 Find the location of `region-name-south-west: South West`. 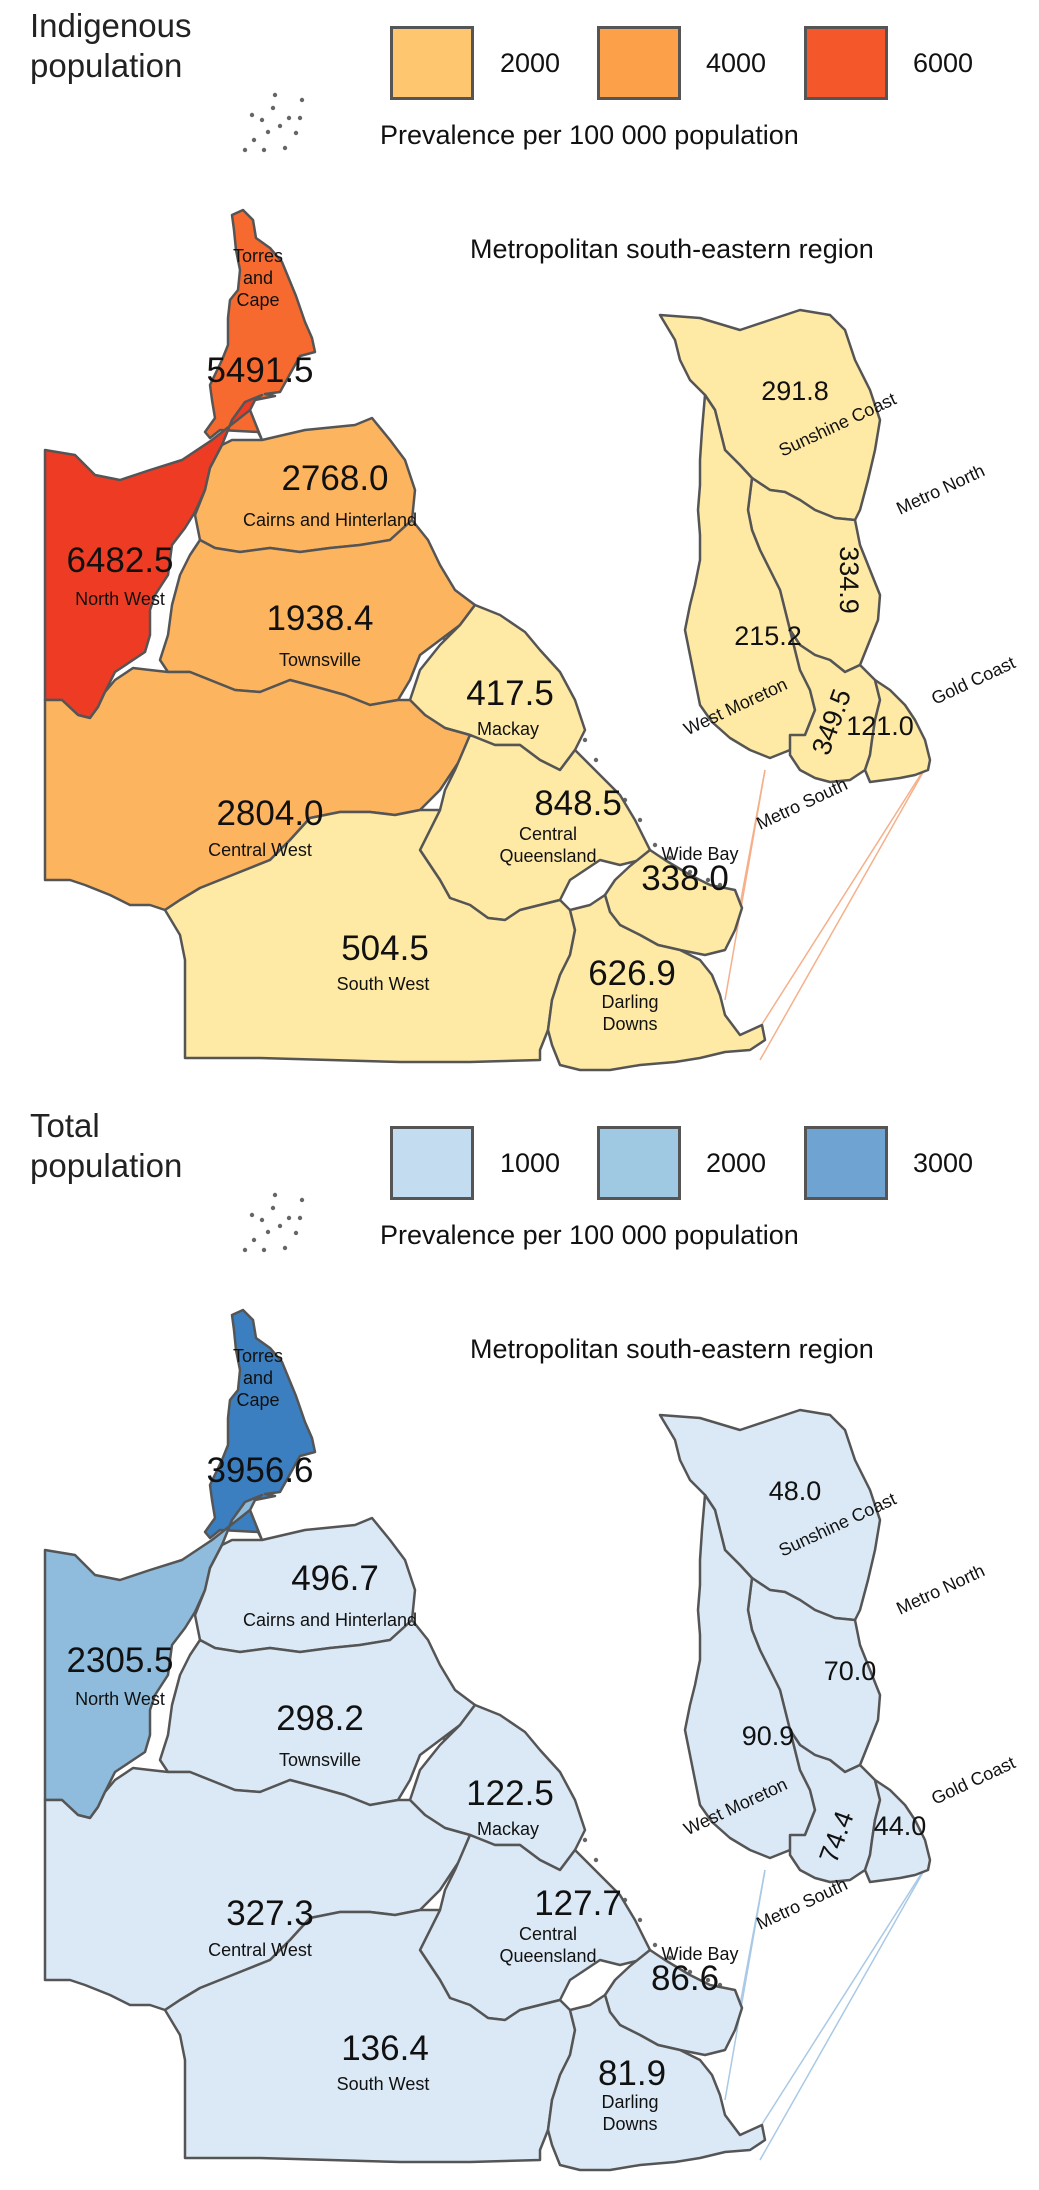

region-name-south-west: South West is located at coordinates (383, 2084).